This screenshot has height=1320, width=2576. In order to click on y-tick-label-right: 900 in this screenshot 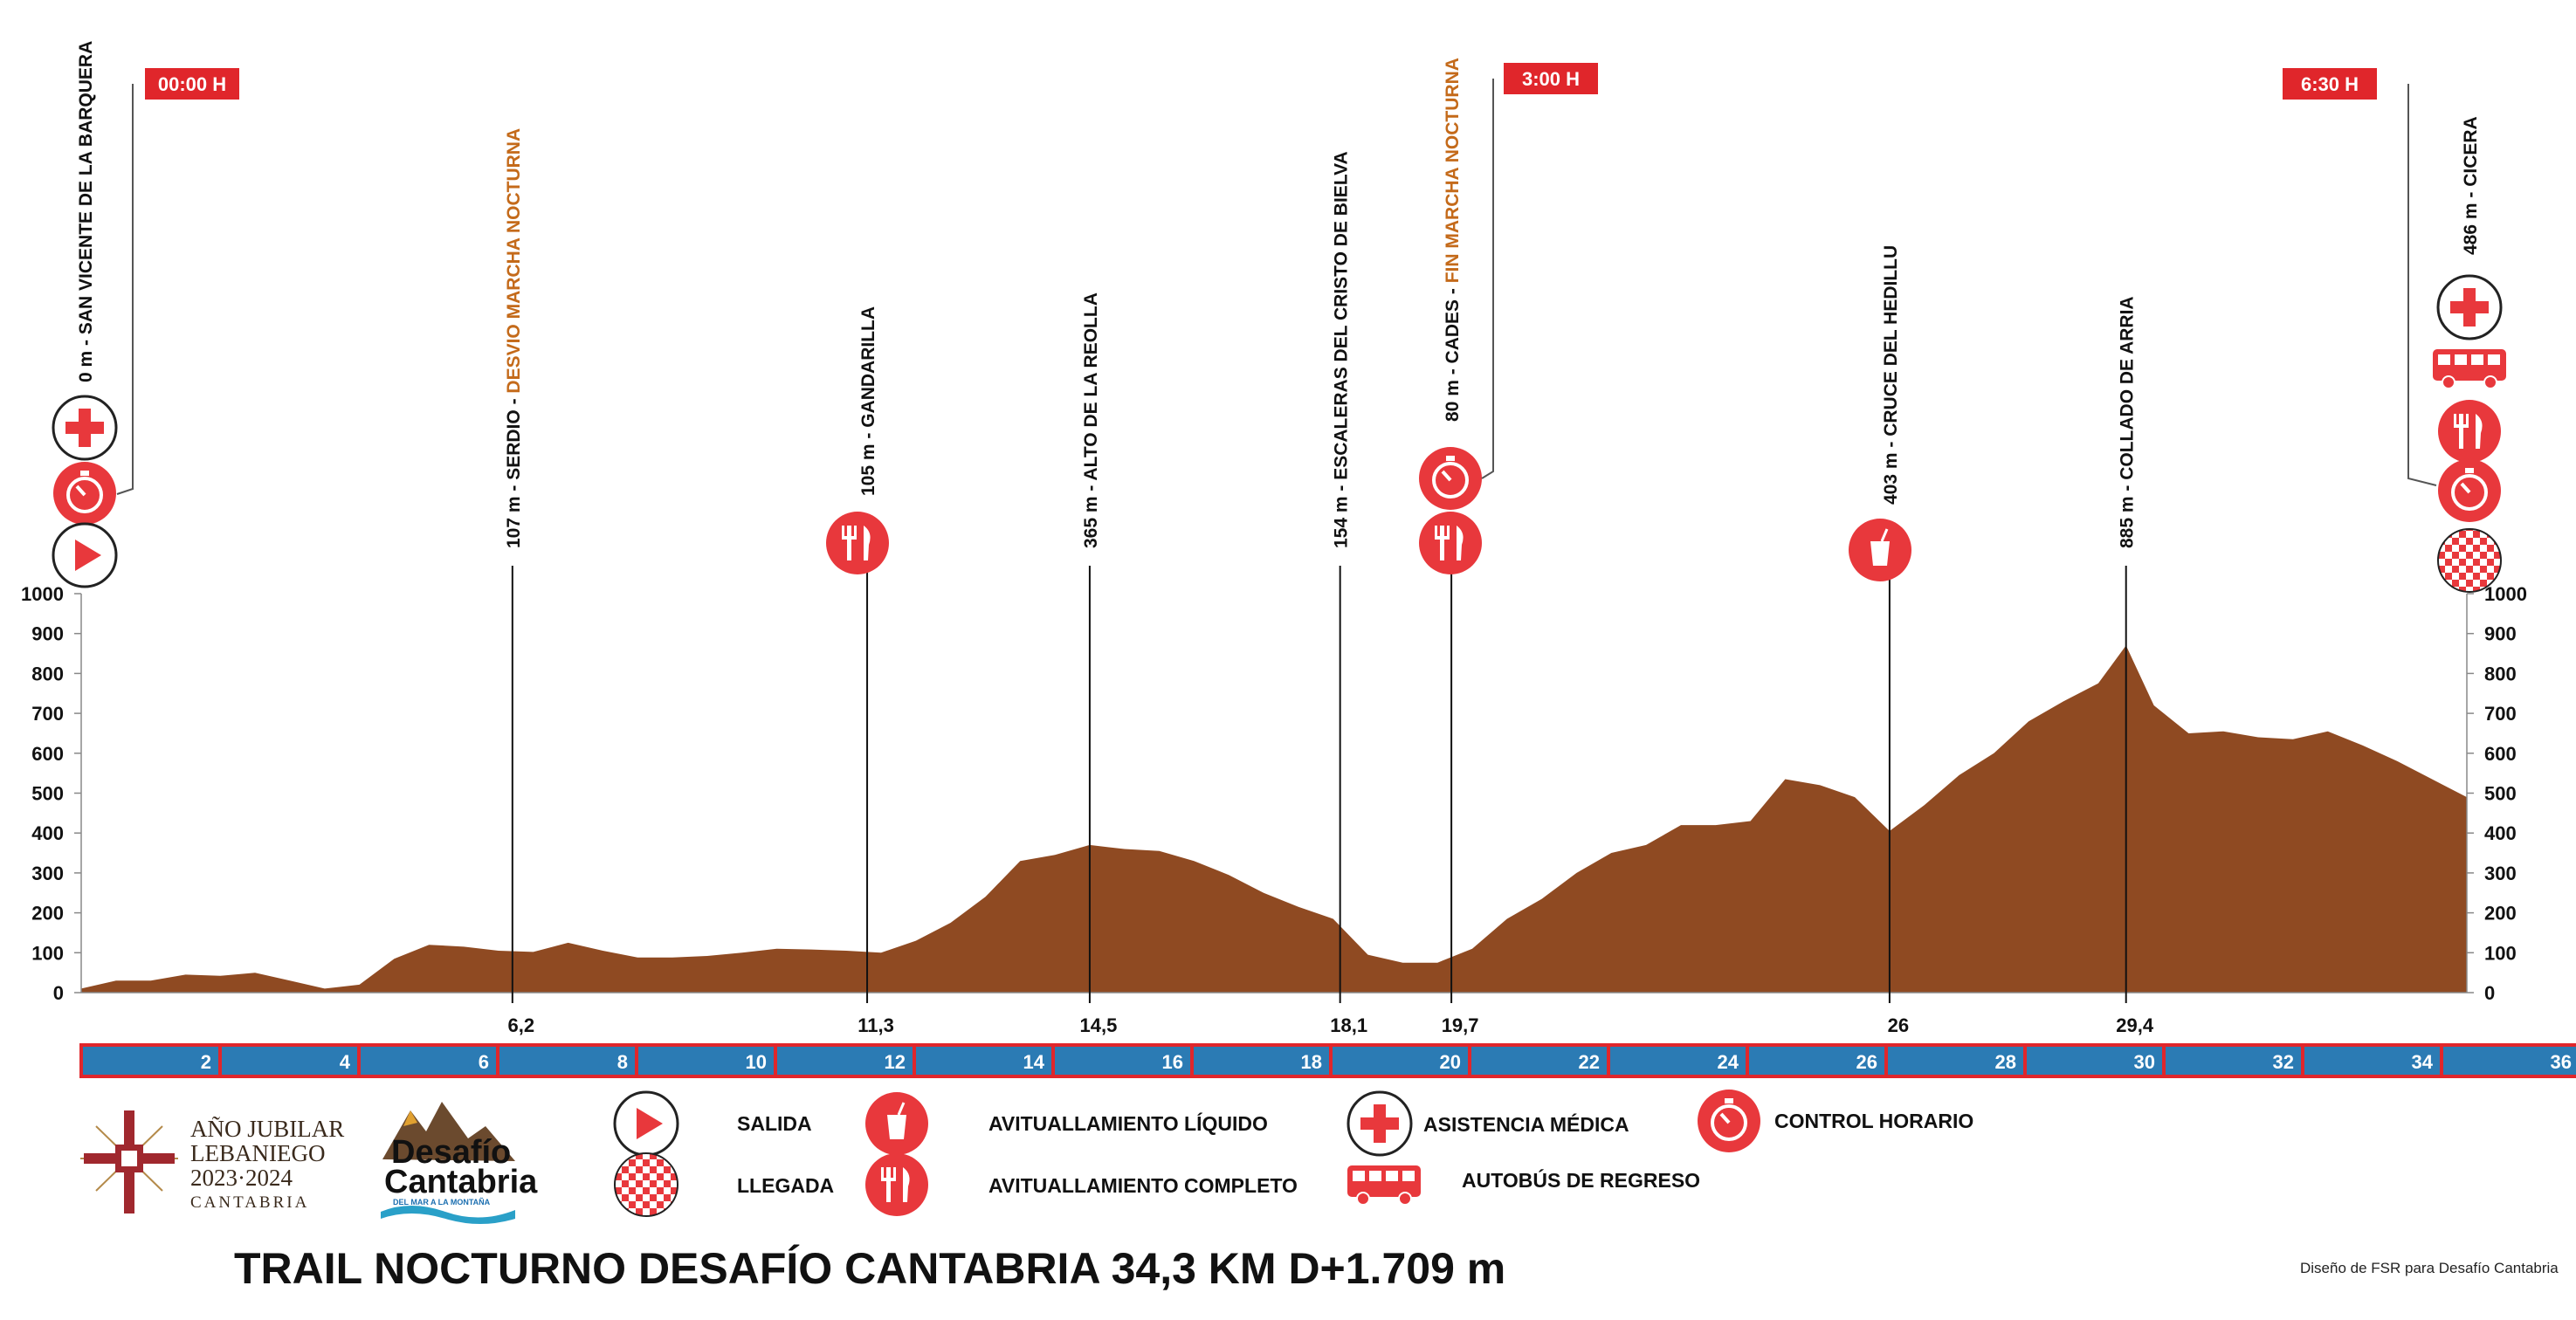, I will do `click(2500, 634)`.